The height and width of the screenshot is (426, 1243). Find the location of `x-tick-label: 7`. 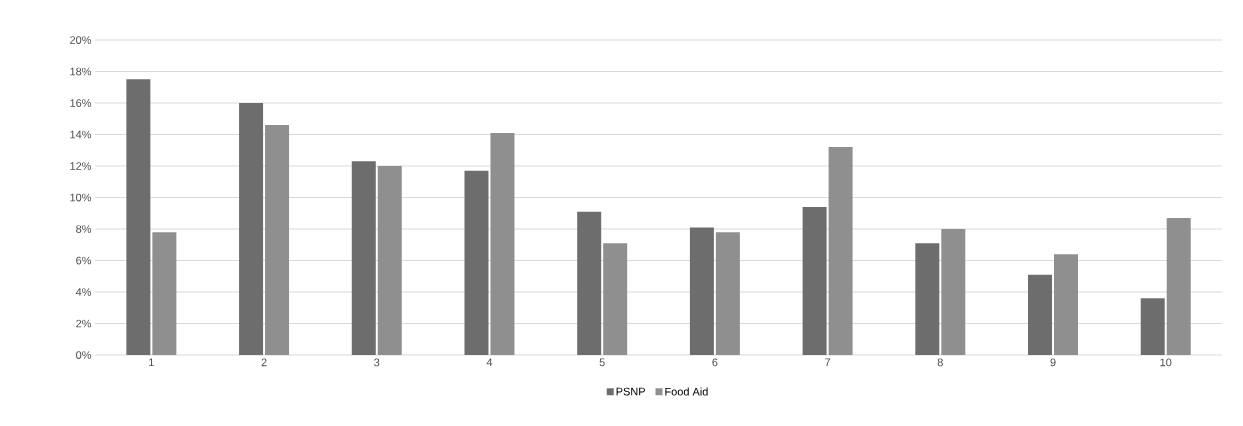

x-tick-label: 7 is located at coordinates (828, 362).